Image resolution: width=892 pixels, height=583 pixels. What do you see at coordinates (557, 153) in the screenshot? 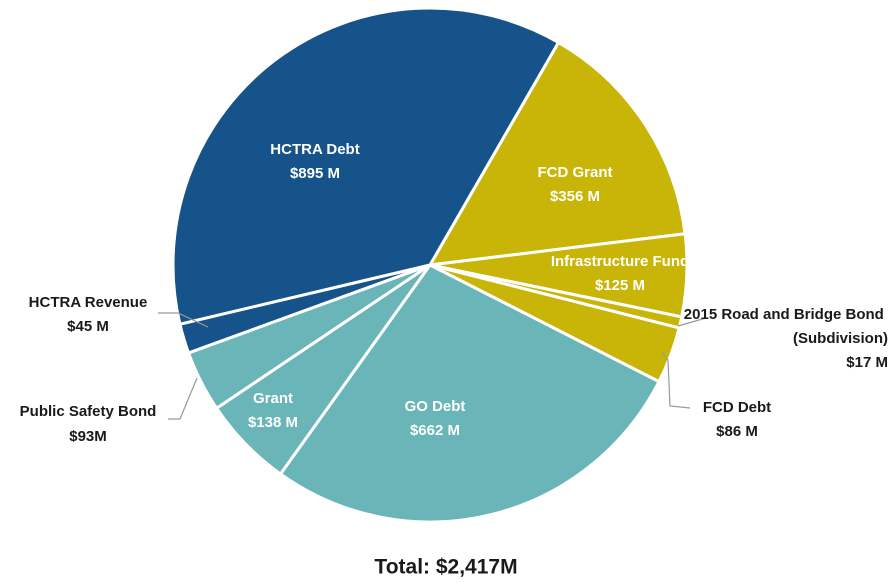
I see `pie-slice` at bounding box center [557, 153].